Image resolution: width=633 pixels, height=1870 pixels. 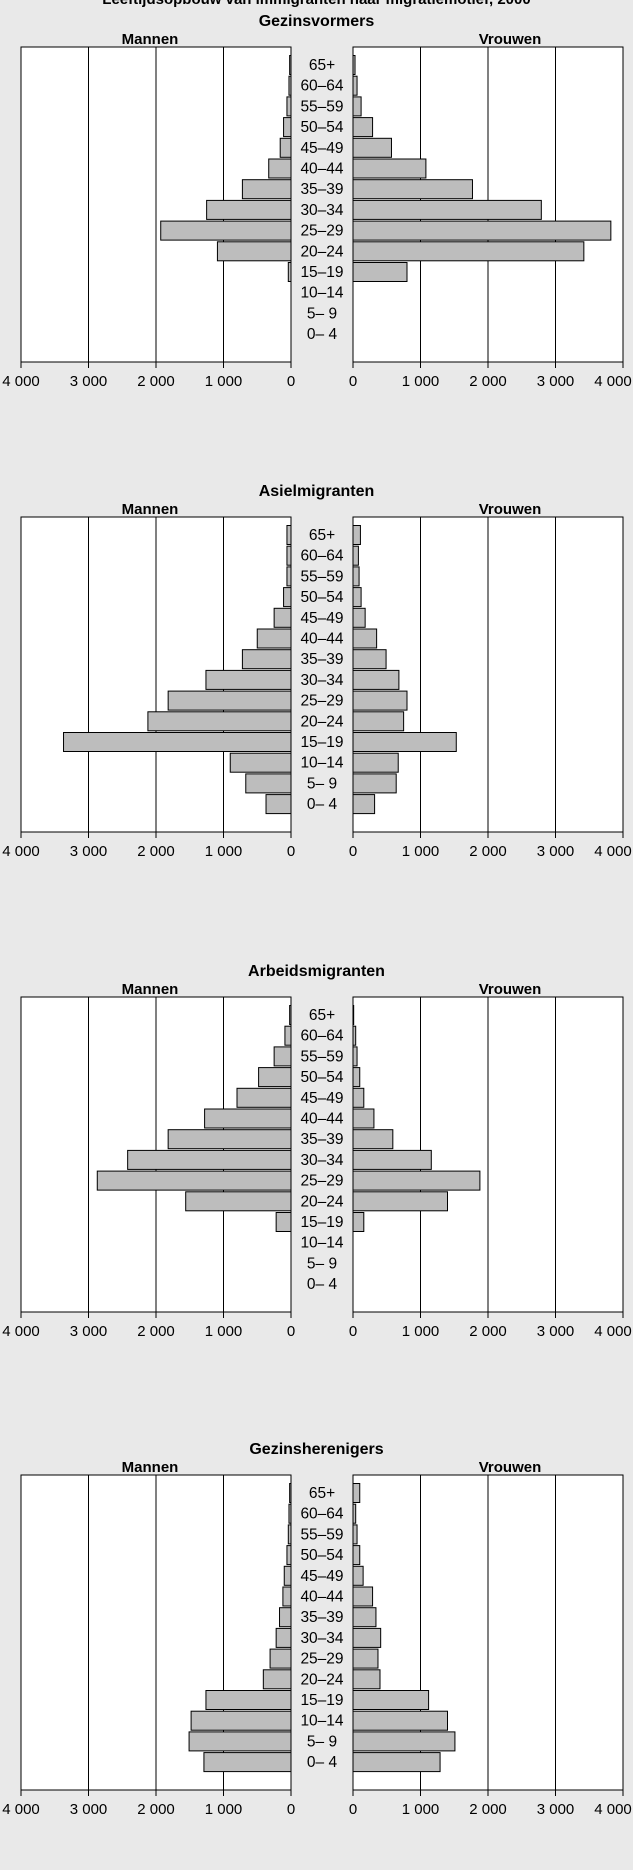 What do you see at coordinates (321, 1576) in the screenshot?
I see `age-group-label: 45–49` at bounding box center [321, 1576].